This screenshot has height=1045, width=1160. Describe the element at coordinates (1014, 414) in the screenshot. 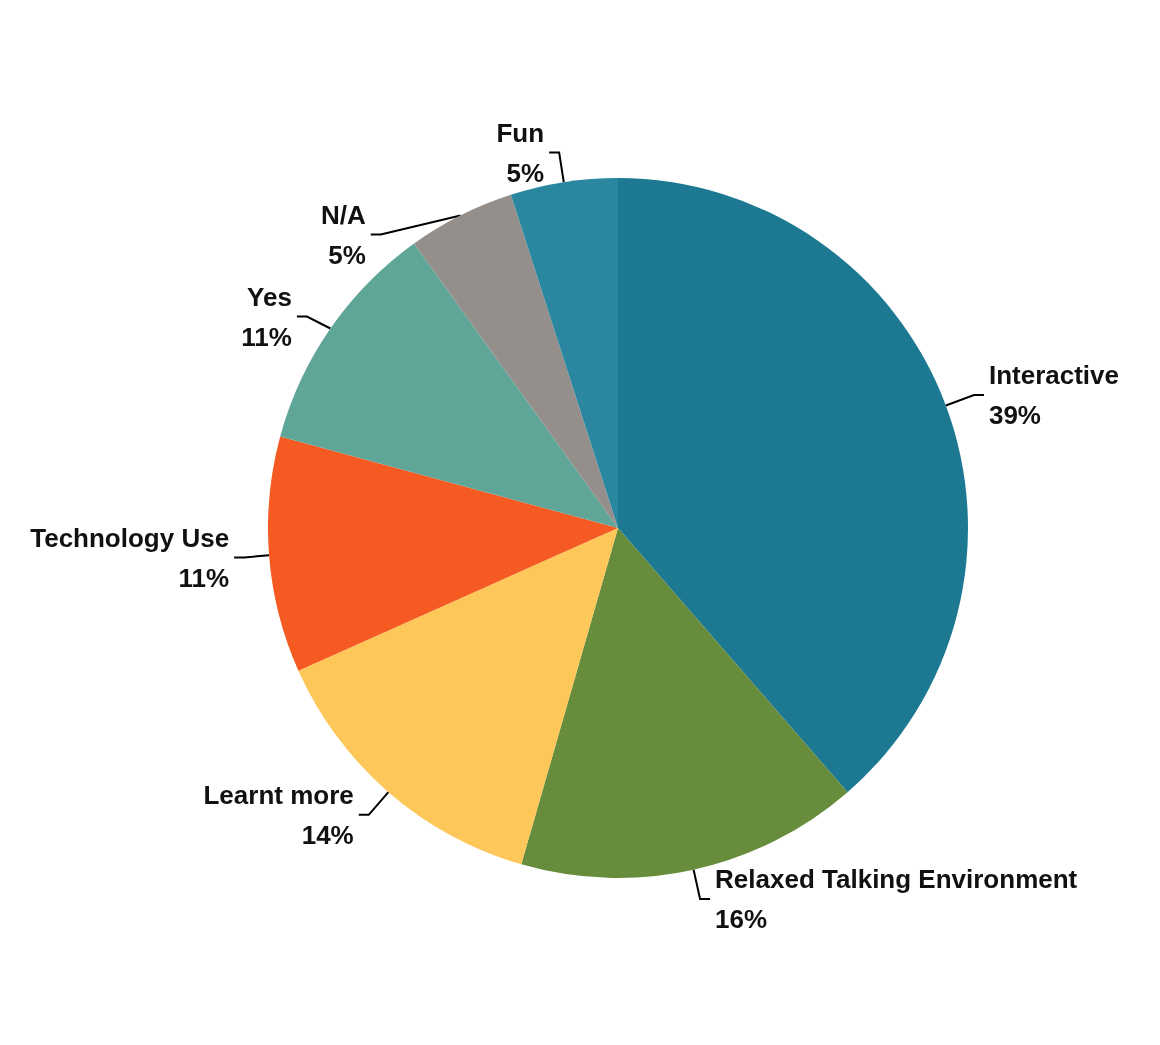

I see `data-label: 39%` at that location.